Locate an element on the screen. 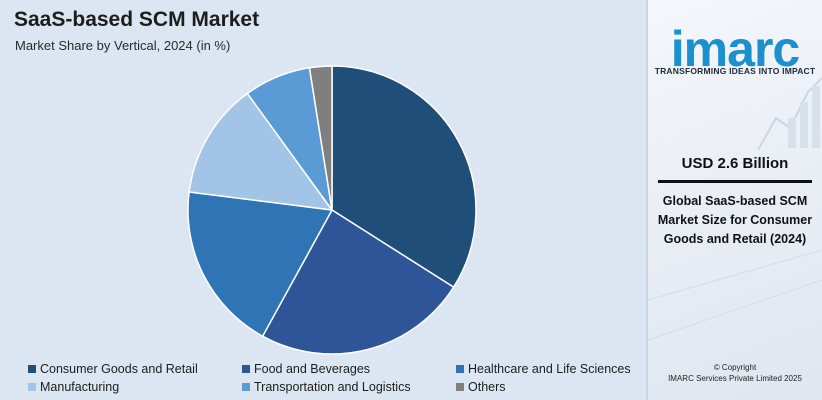 This screenshot has width=822, height=400. legend-item-transportation-and-logistics: Transportation and Logistics is located at coordinates (326, 387).